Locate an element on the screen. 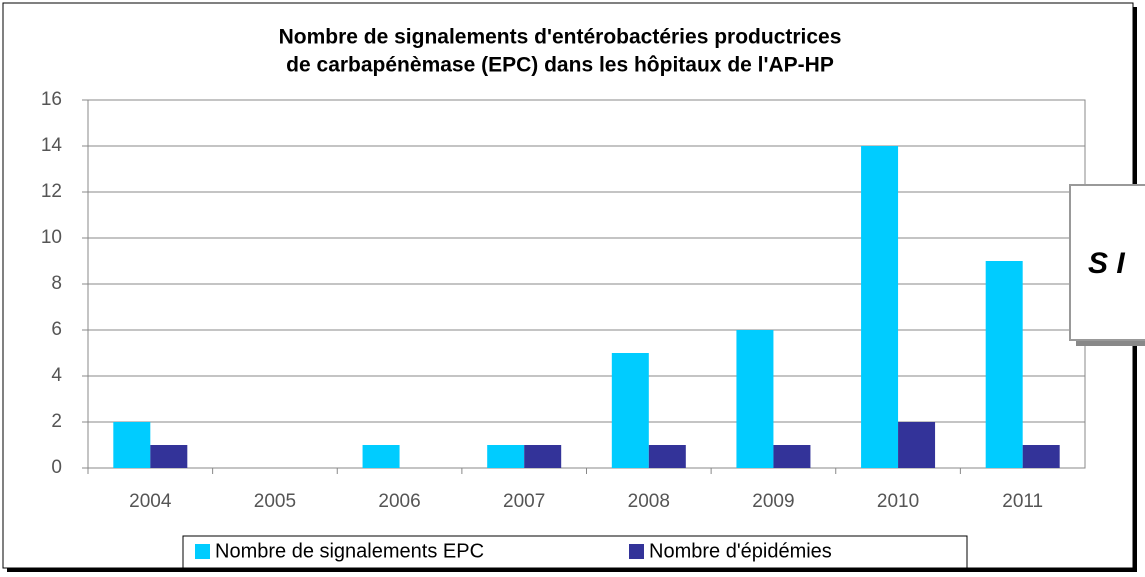 The height and width of the screenshot is (577, 1145). y-tick-label: 10 is located at coordinates (51, 237).